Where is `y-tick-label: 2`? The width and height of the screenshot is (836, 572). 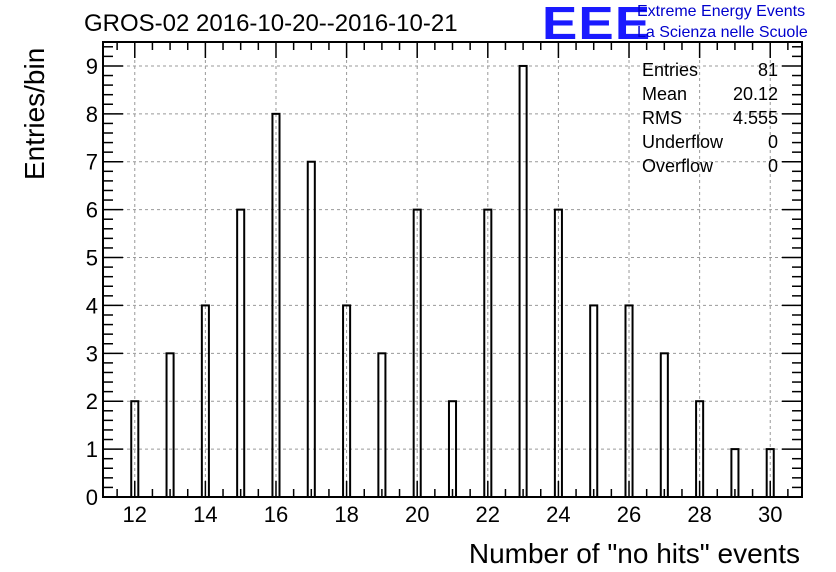 y-tick-label: 2 is located at coordinates (92, 401).